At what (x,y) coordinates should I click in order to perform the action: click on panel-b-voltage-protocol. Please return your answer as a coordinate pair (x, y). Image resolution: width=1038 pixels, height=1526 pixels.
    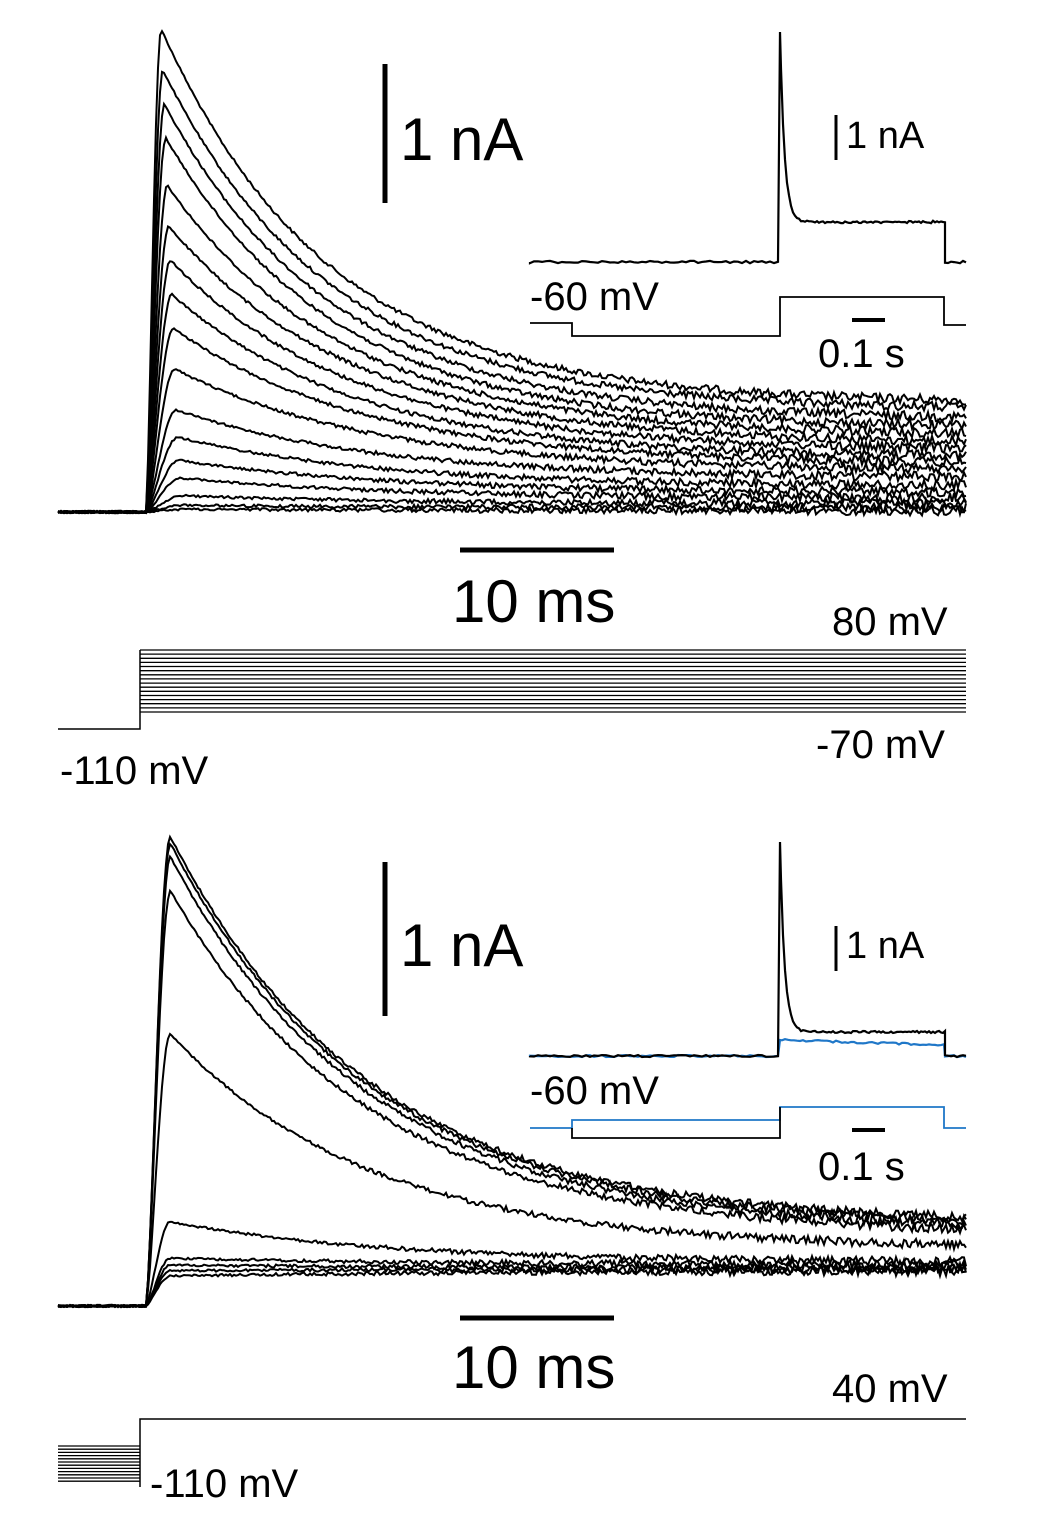
    Looking at the image, I should click on (512, 1452).